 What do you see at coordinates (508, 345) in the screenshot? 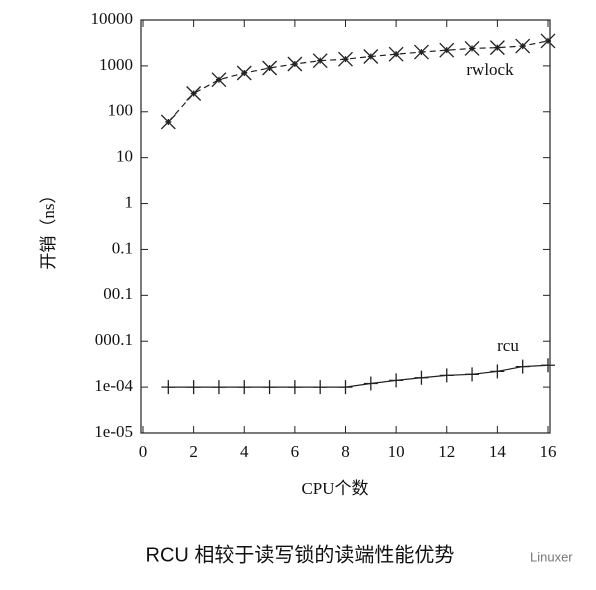
I see `series-label: rcu` at bounding box center [508, 345].